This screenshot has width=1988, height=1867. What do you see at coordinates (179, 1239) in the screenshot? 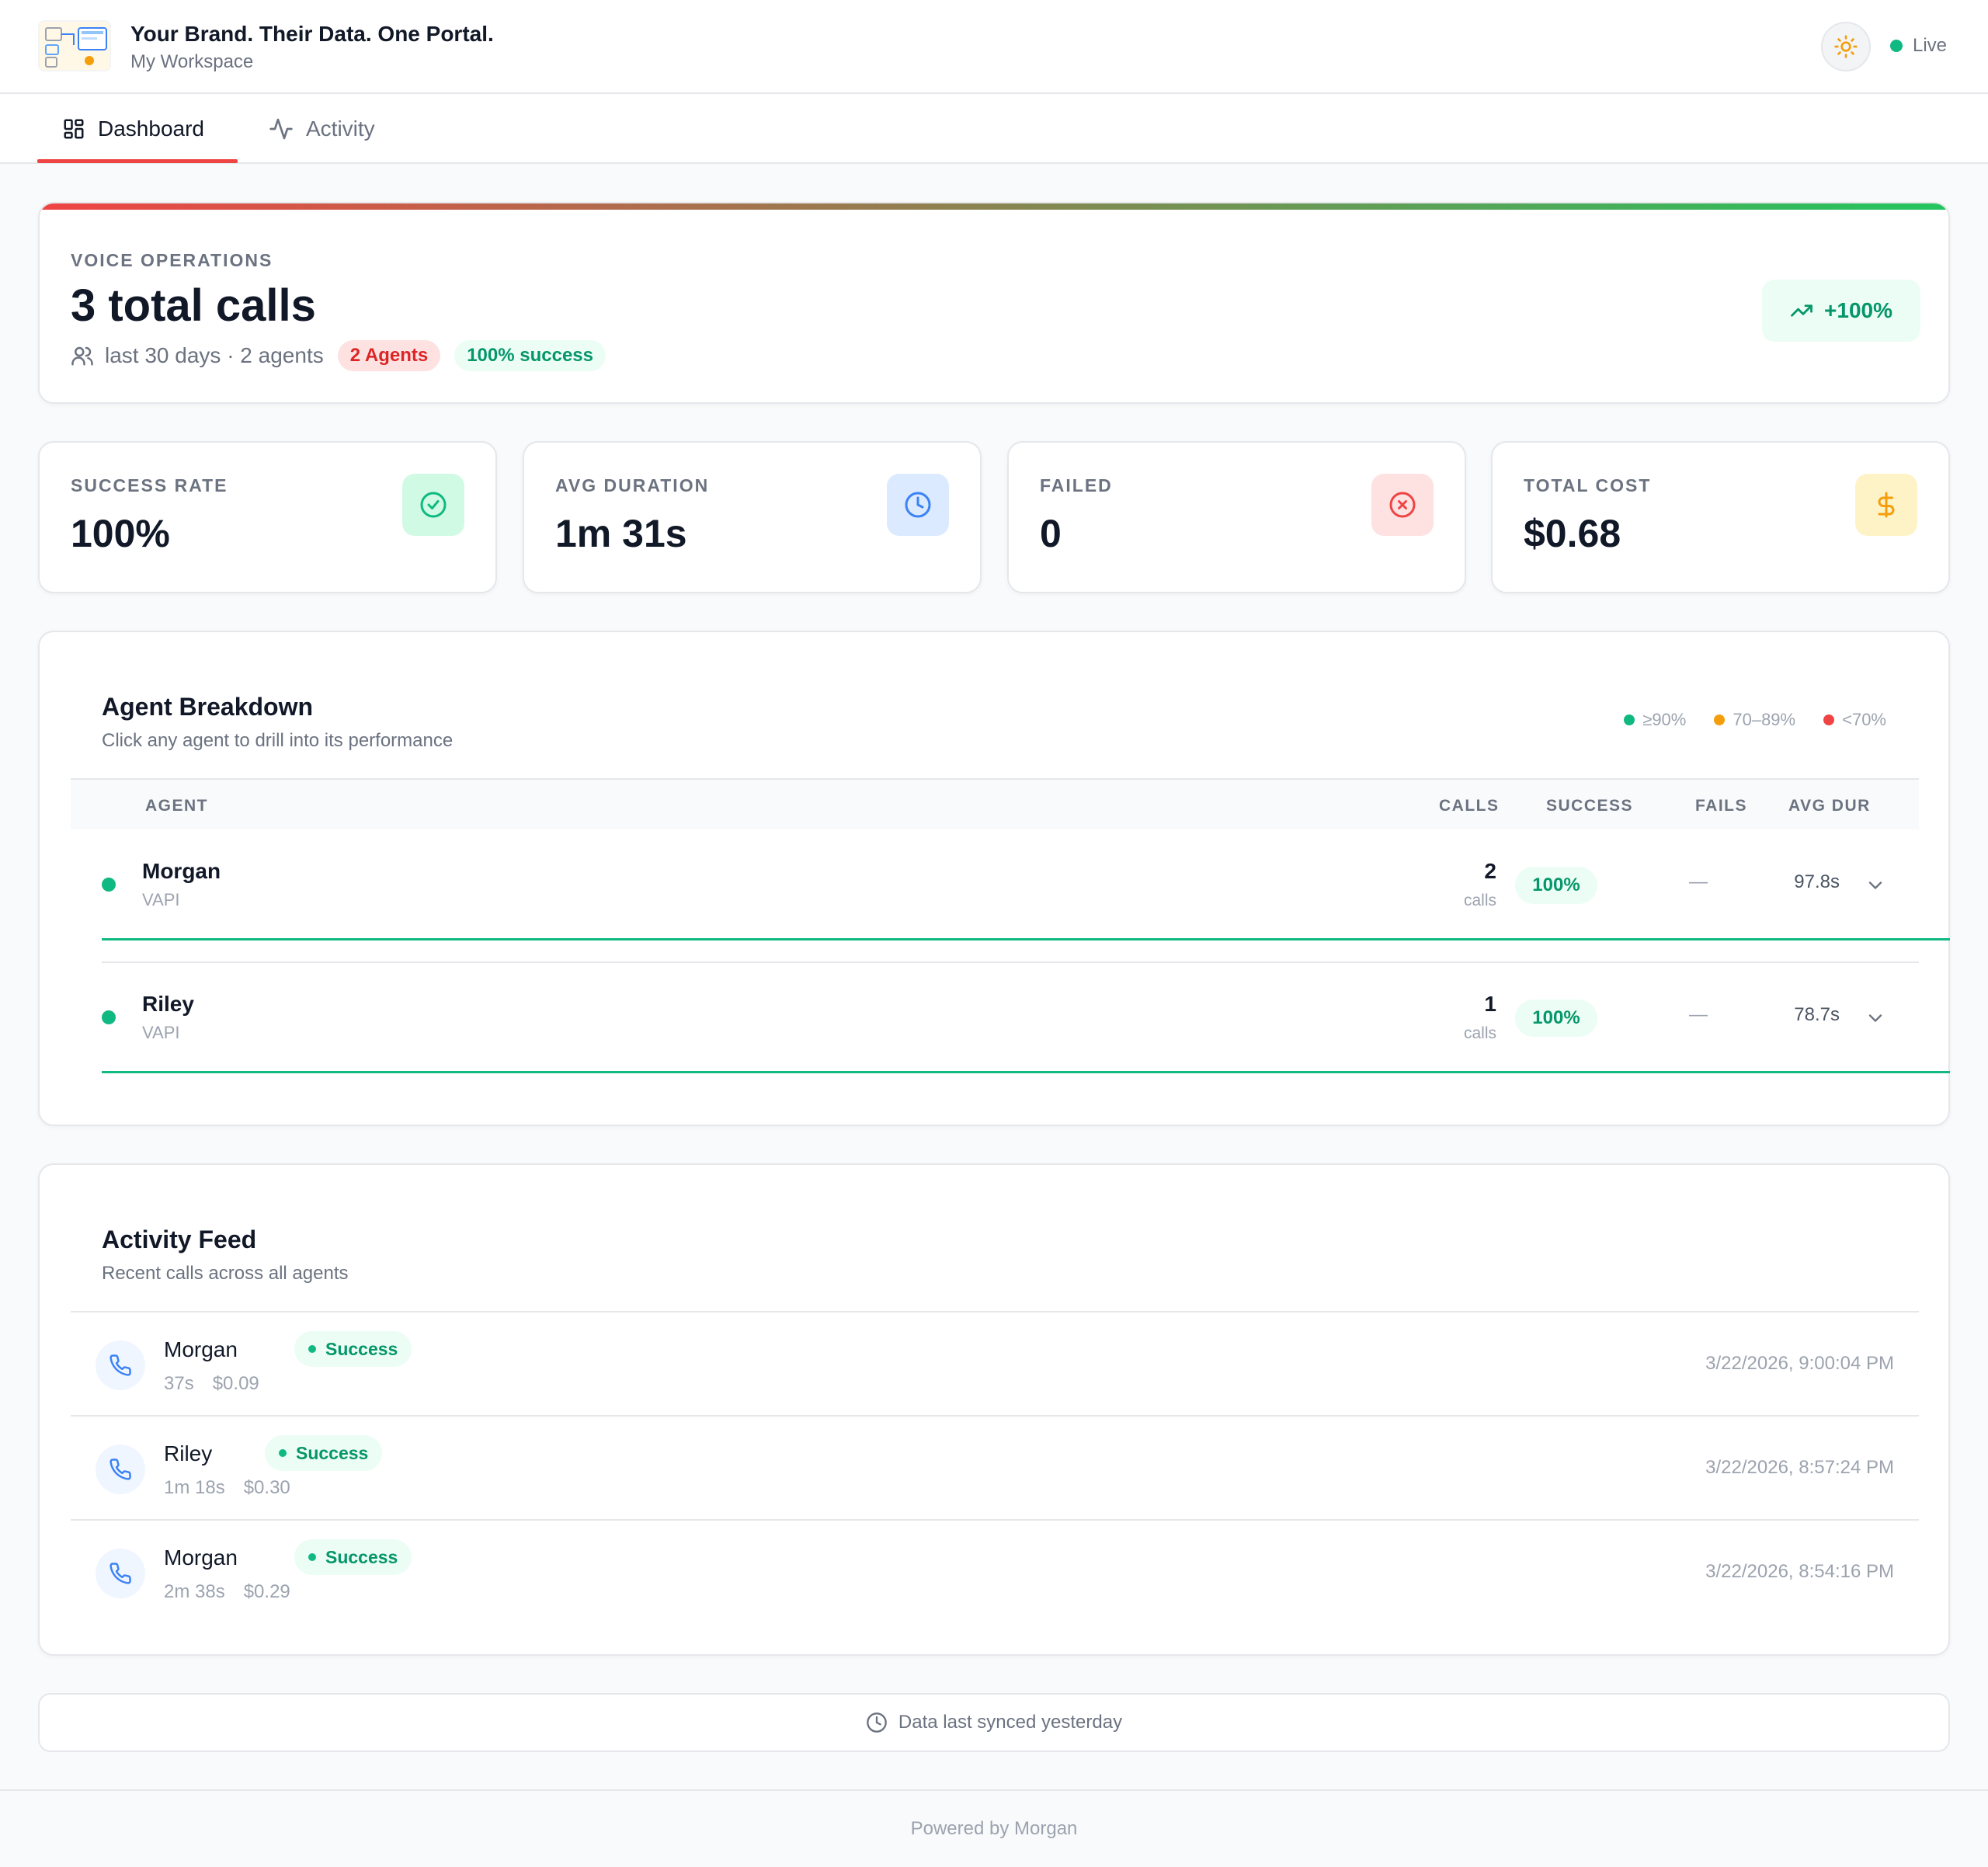
I see `activity-feed-title: Activity Feed` at bounding box center [179, 1239].